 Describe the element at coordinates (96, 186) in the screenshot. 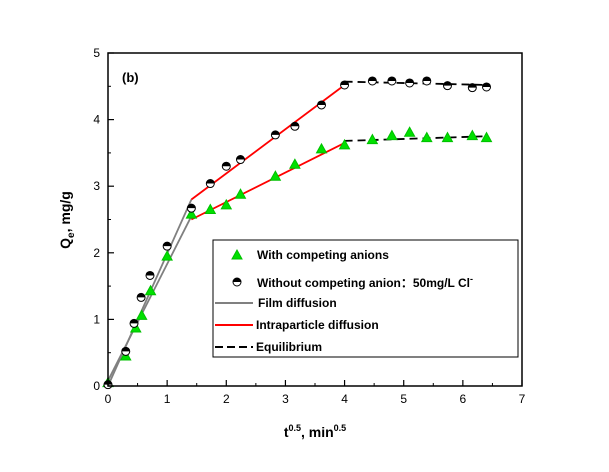

I see `y-tick-label: 3` at that location.